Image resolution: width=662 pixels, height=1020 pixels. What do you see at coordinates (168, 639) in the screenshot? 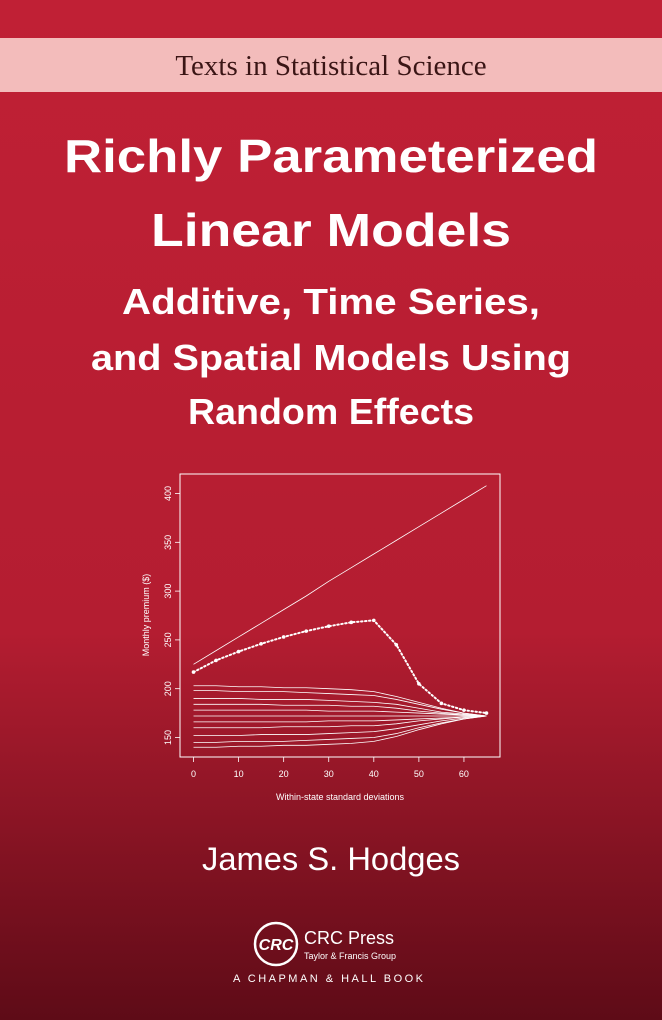
I see `y-tick-label: 250` at bounding box center [168, 639].